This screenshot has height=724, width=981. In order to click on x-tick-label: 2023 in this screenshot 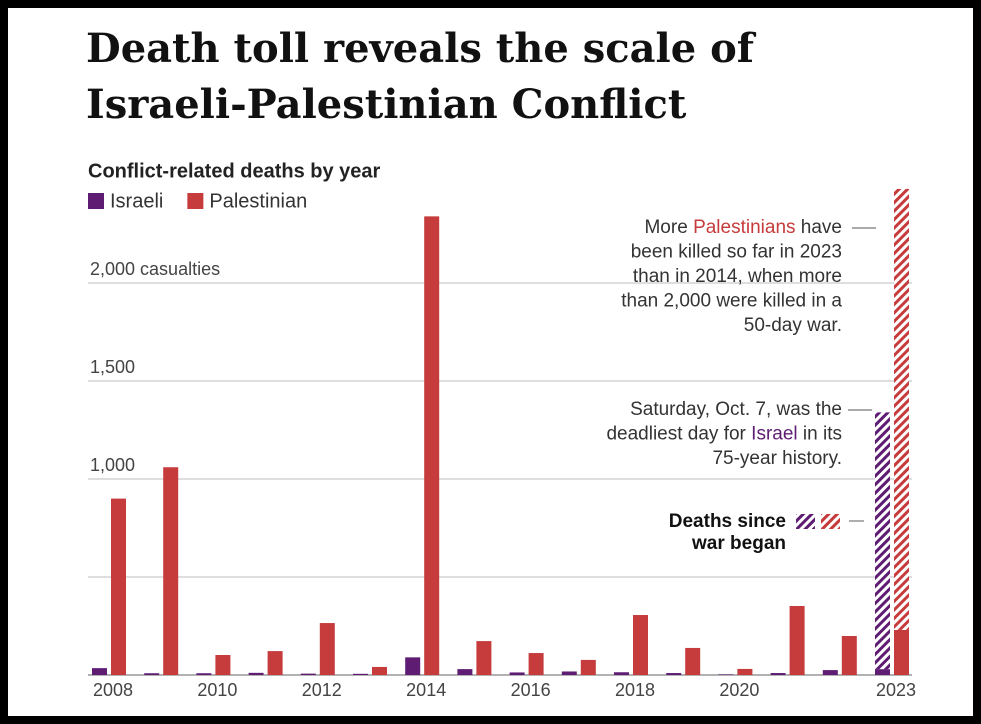, I will do `click(896, 690)`.